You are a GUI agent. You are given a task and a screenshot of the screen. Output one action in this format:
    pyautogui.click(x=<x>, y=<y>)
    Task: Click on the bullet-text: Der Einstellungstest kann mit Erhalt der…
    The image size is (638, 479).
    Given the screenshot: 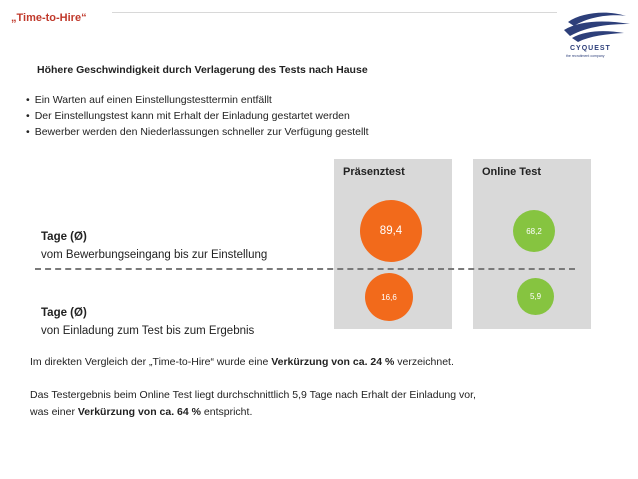 What is the action you would take?
    pyautogui.click(x=192, y=116)
    